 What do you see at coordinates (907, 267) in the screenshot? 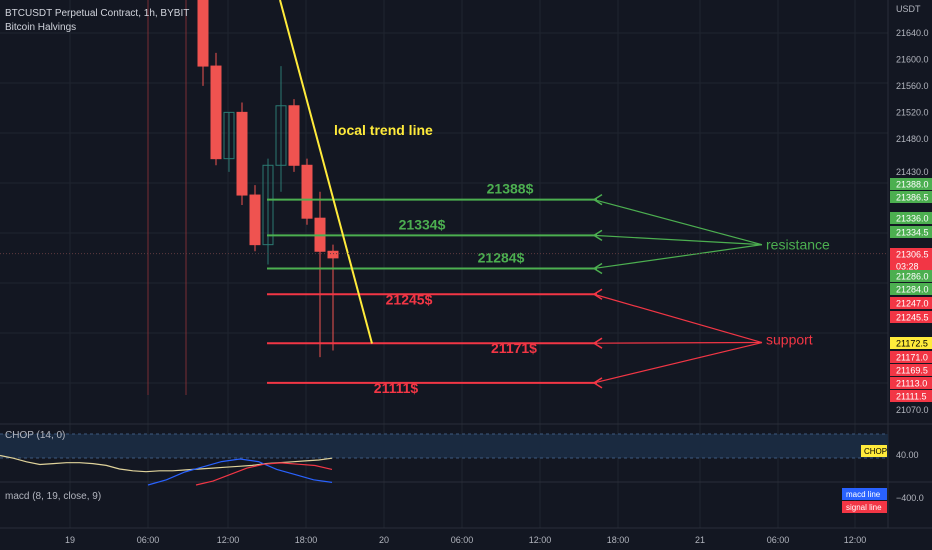
I see `price-badge-text: 03:28` at bounding box center [907, 267].